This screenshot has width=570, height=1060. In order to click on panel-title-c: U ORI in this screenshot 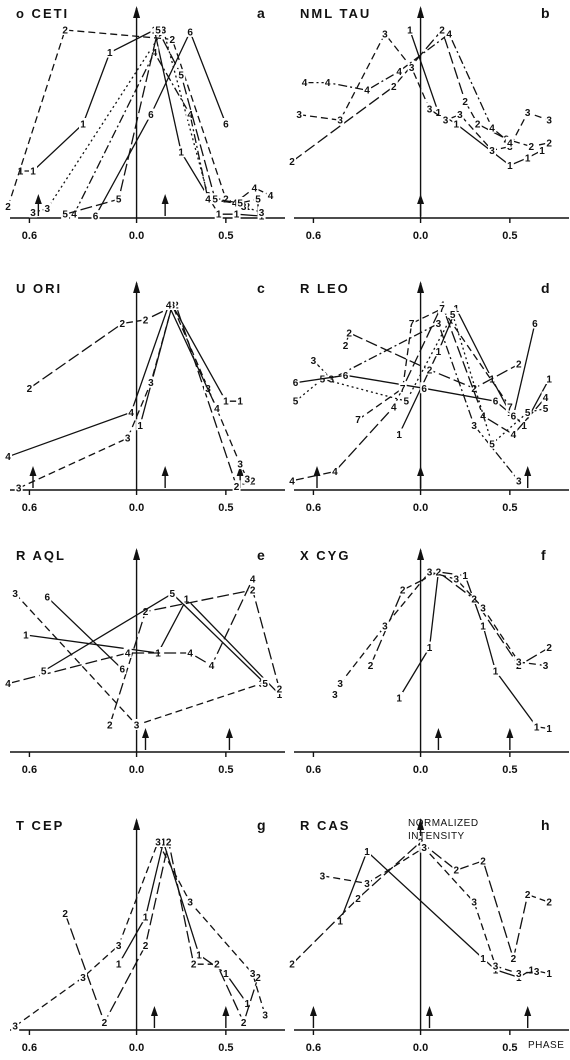, I will do `click(39, 288)`.